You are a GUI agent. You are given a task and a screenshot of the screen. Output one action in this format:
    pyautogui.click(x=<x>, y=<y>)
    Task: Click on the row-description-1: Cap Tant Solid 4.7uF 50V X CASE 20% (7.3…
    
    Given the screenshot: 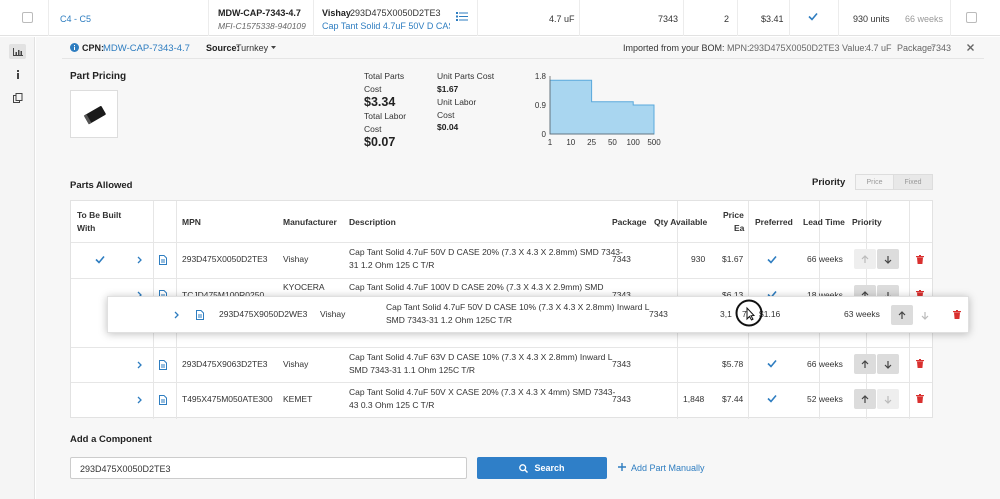 What is the action you would take?
    pyautogui.click(x=482, y=392)
    